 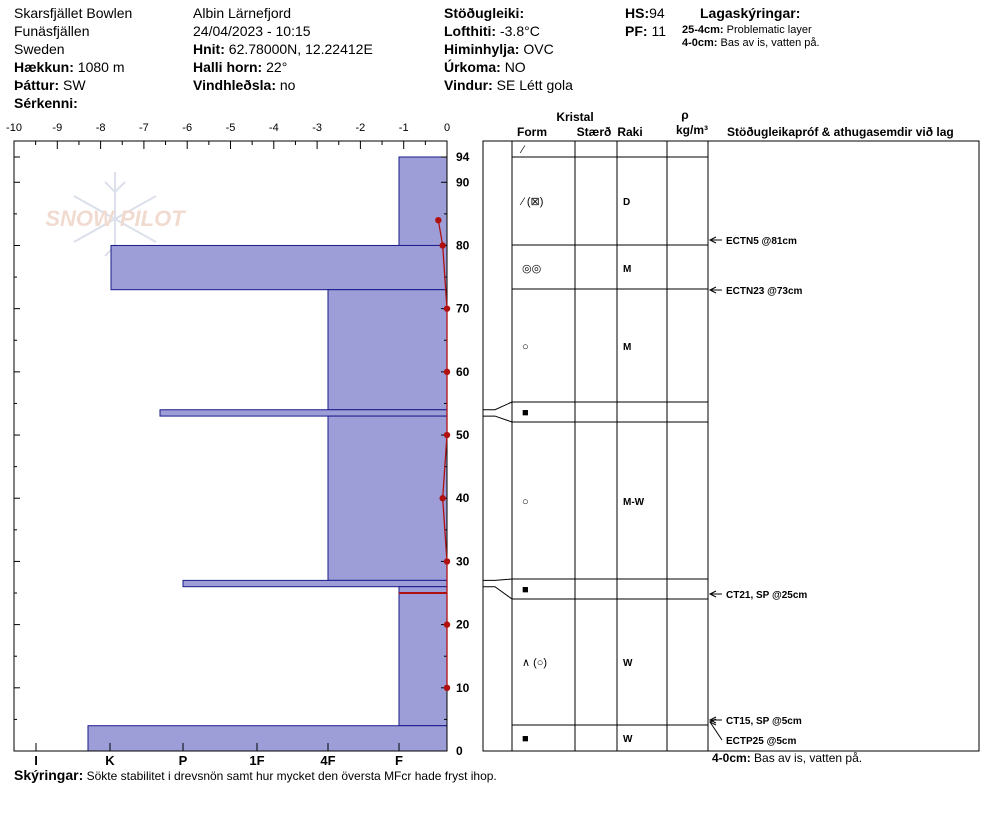 What do you see at coordinates (716, 731) in the screenshot?
I see `test-arrow` at bounding box center [716, 731].